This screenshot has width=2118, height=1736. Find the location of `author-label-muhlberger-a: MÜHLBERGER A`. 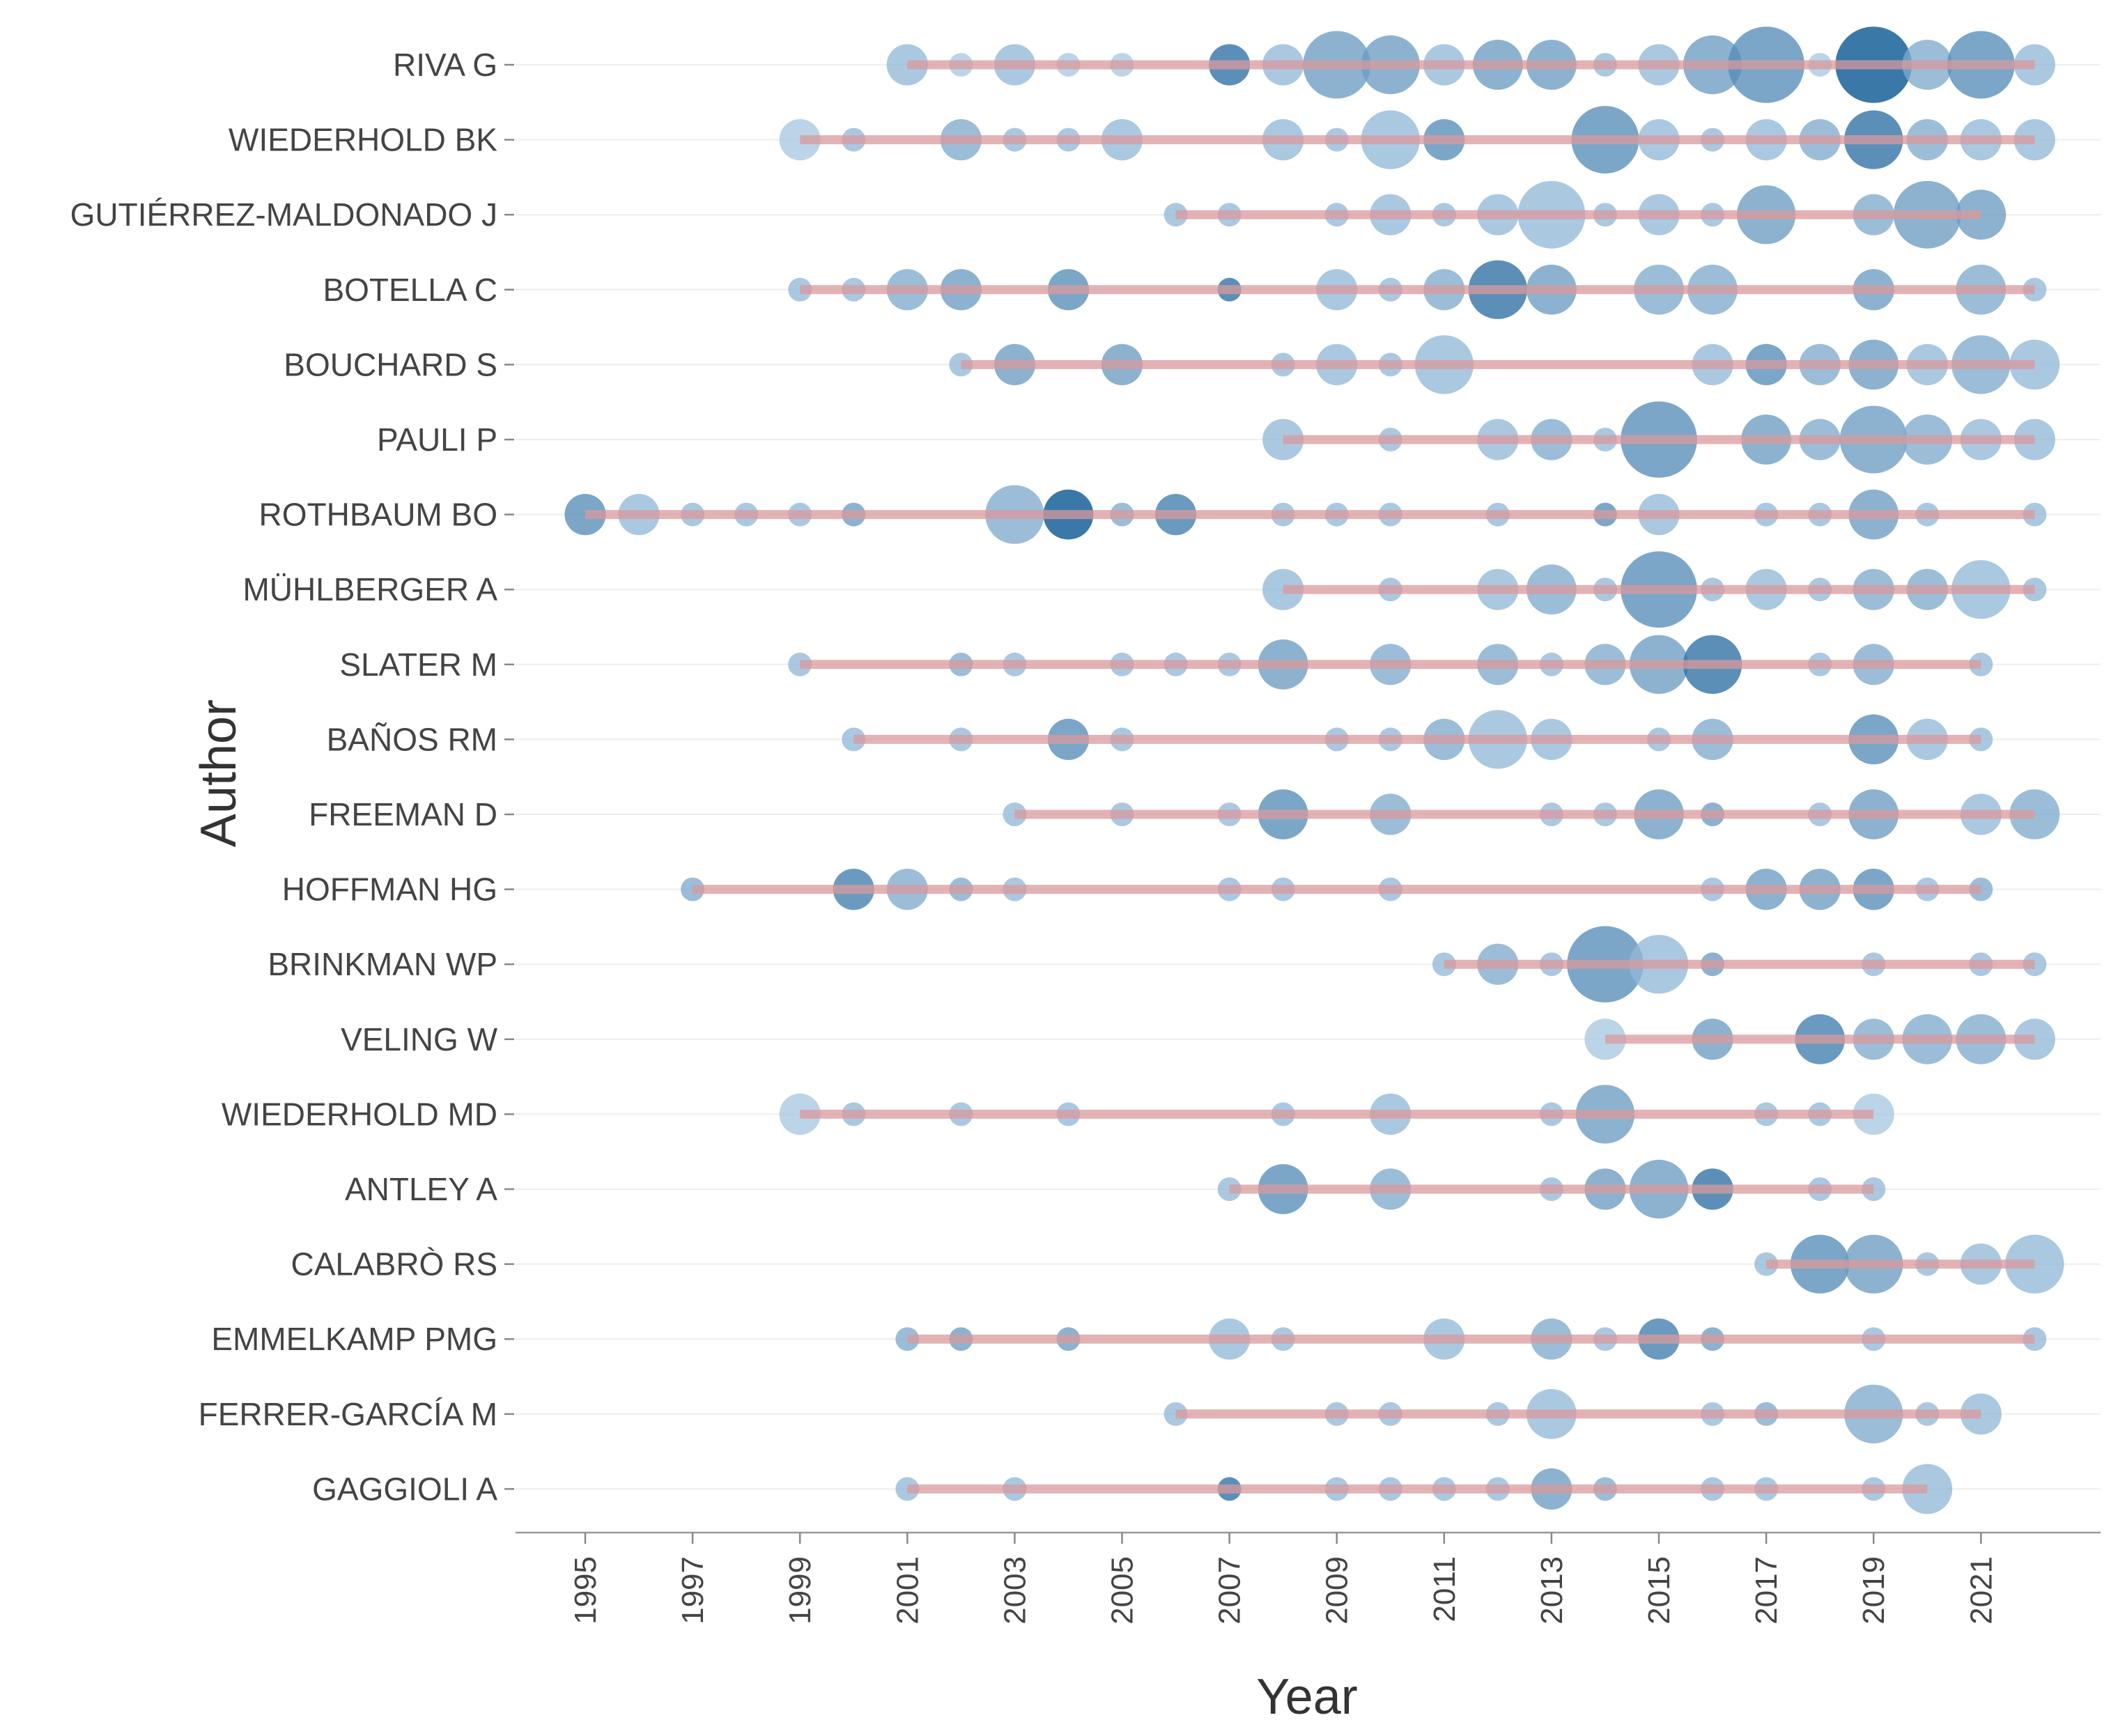

author-label-muhlberger-a: MÜHLBERGER A is located at coordinates (369, 589).